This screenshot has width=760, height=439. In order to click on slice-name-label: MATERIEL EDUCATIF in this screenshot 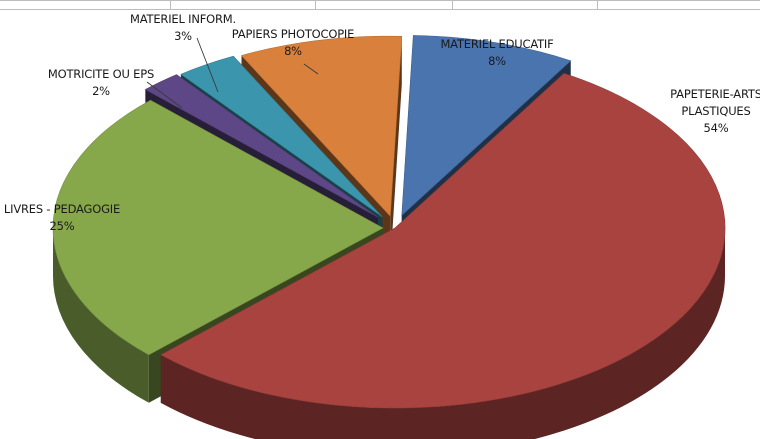, I will do `click(496, 44)`.